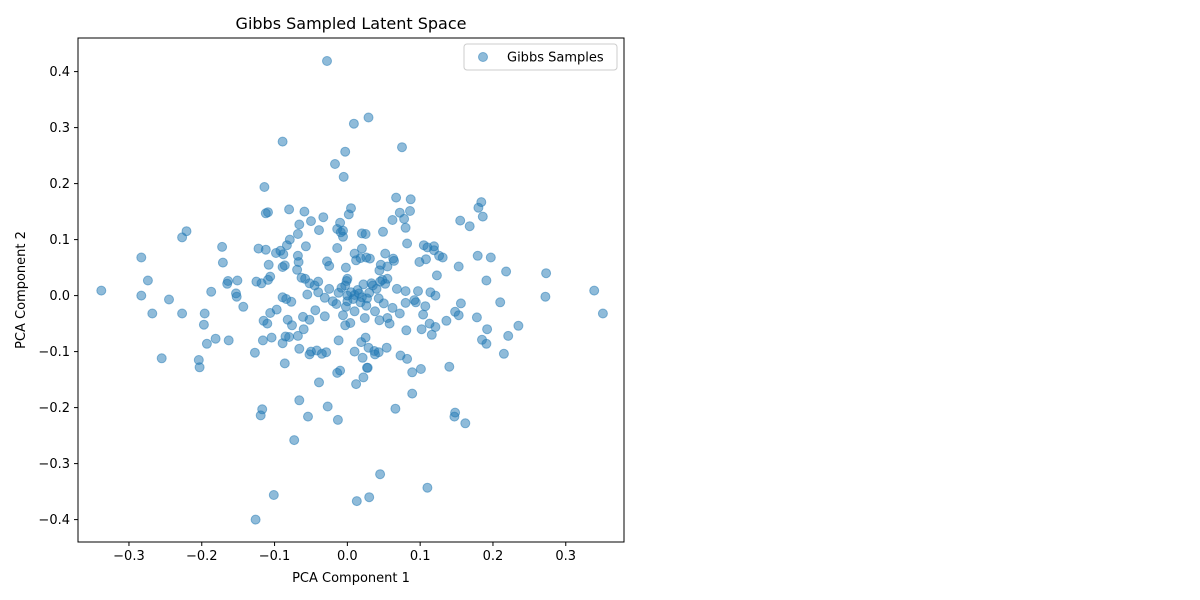  I want to click on legend-label: Gibbs Samples, so click(555, 58).